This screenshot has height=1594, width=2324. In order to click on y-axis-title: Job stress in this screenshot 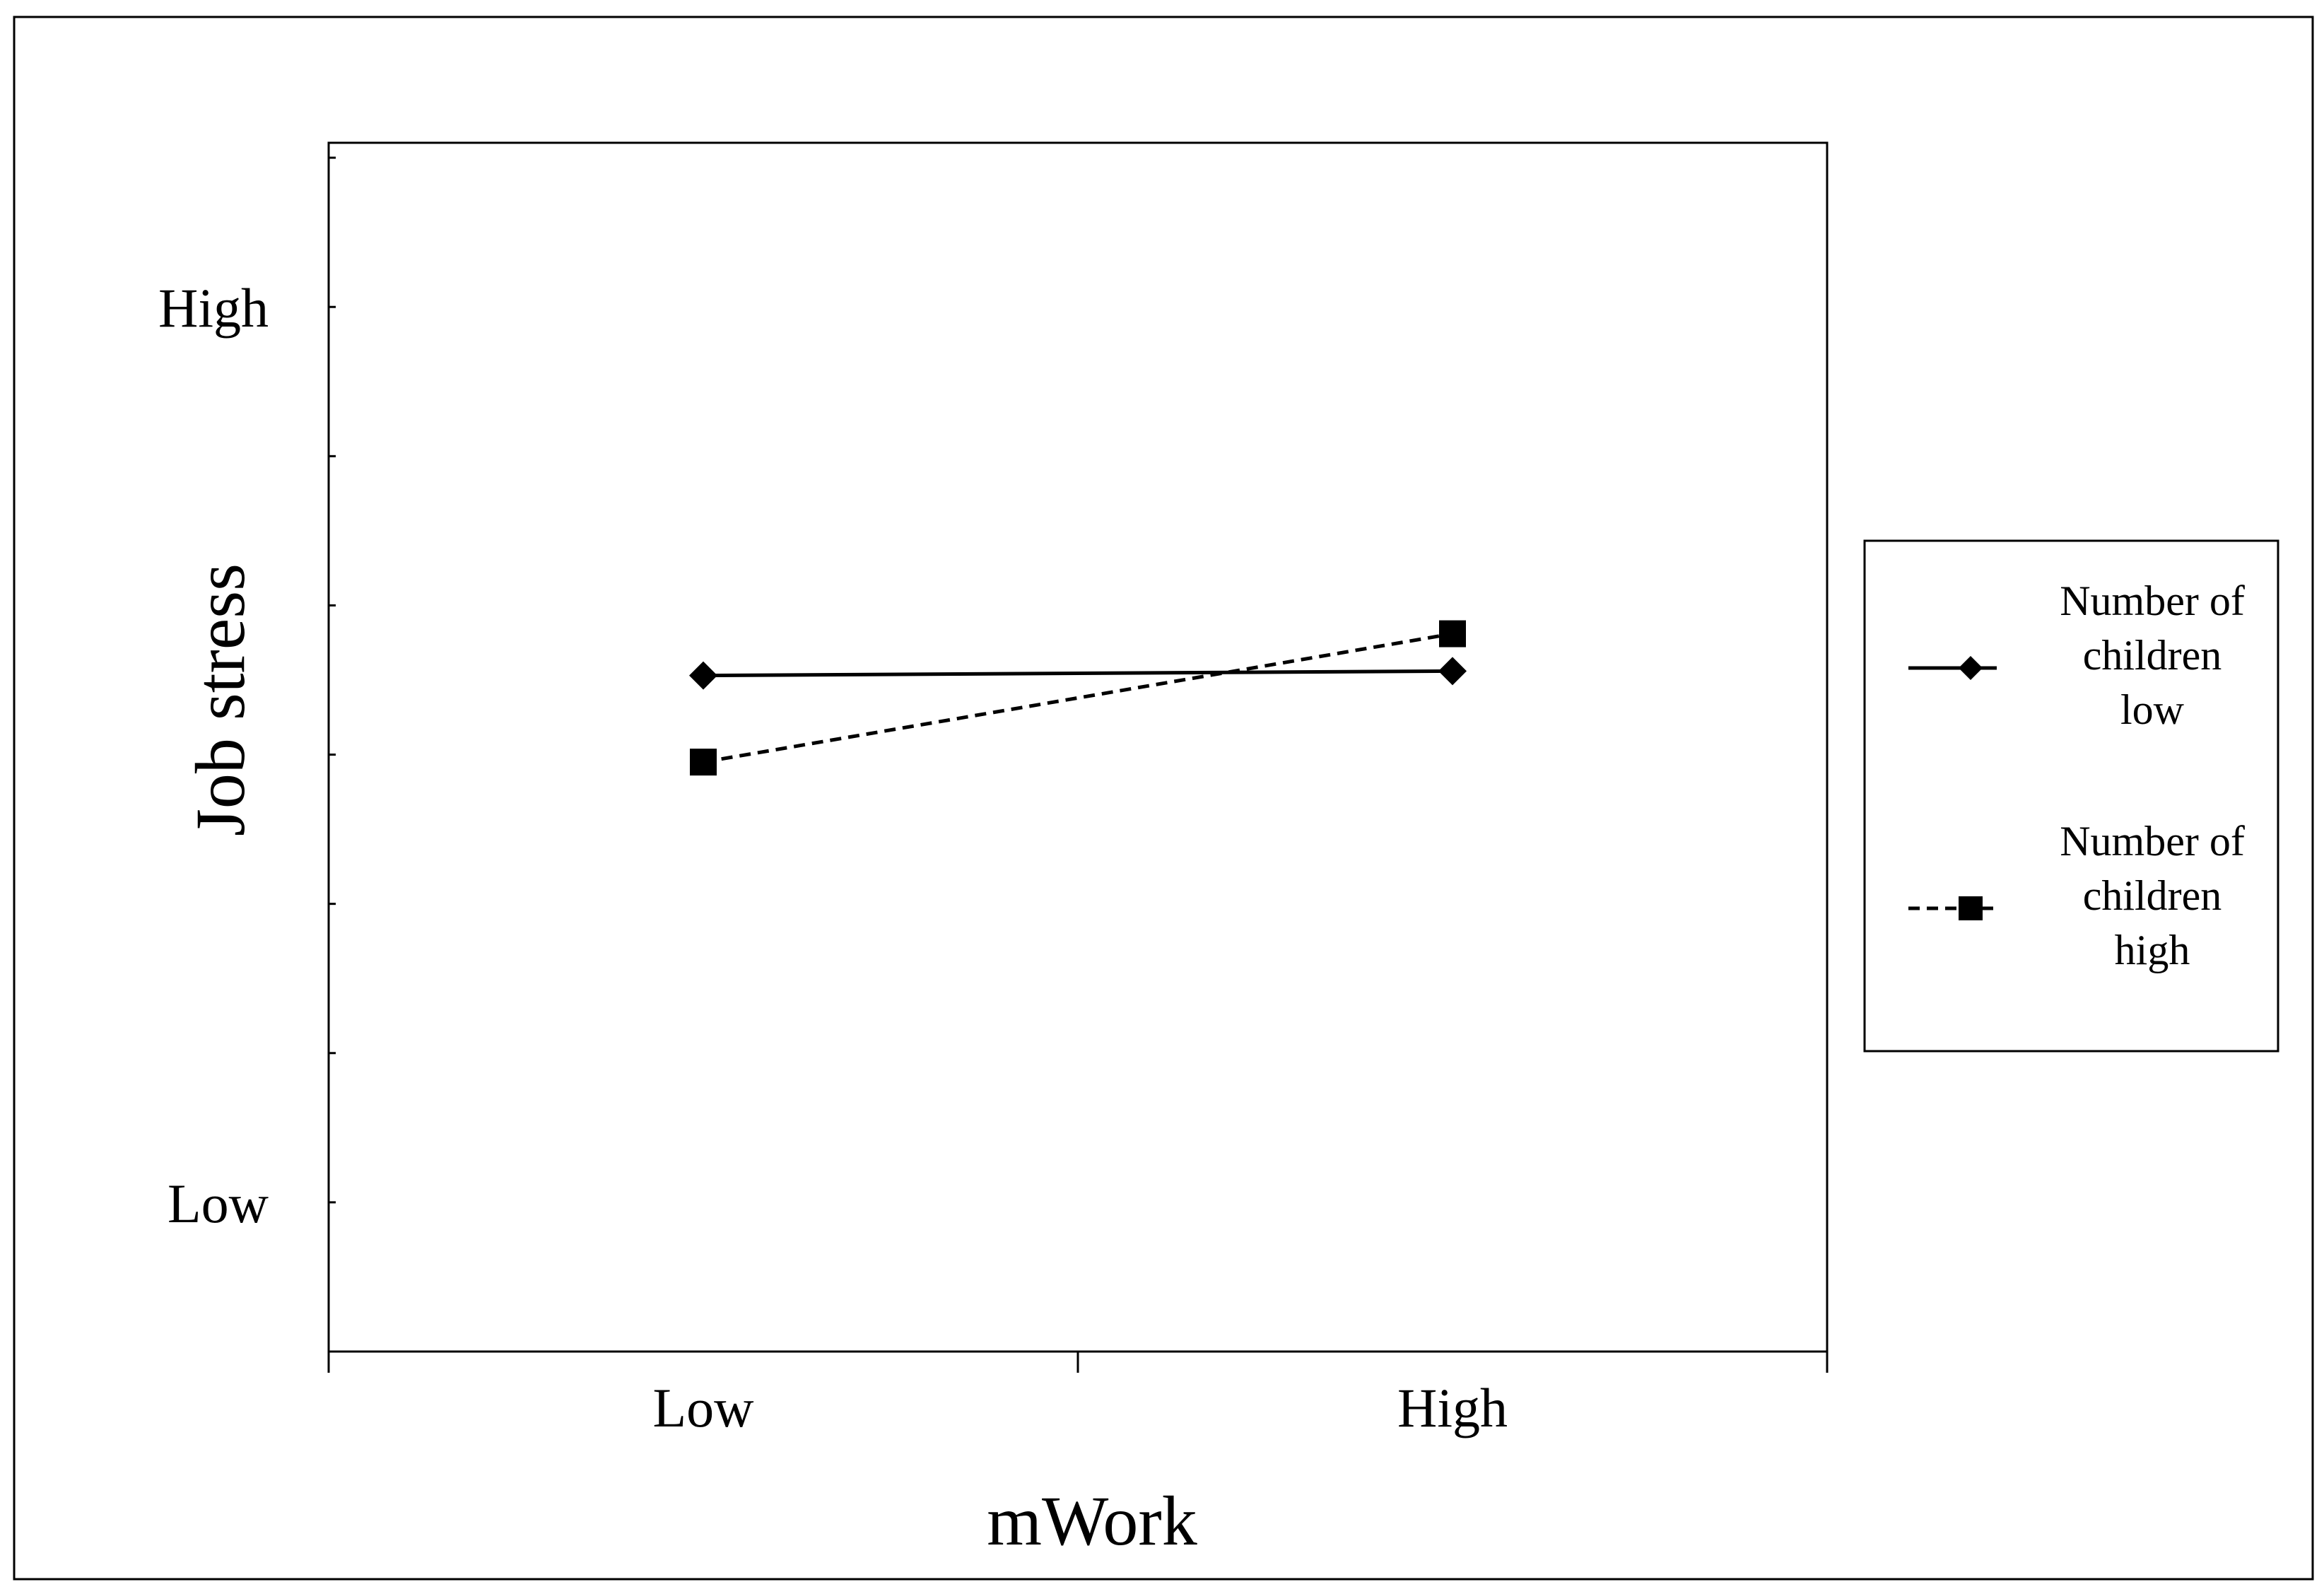, I will do `click(220, 699)`.